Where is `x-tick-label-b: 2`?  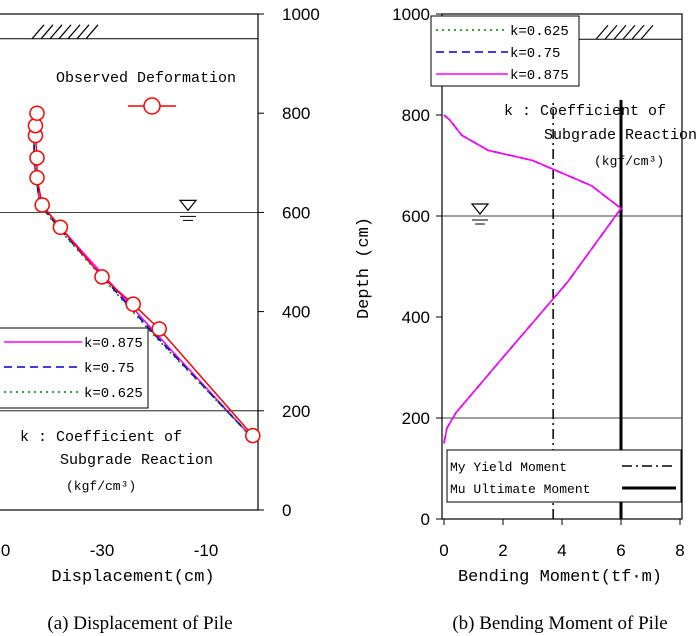
x-tick-label-b: 2 is located at coordinates (502, 550).